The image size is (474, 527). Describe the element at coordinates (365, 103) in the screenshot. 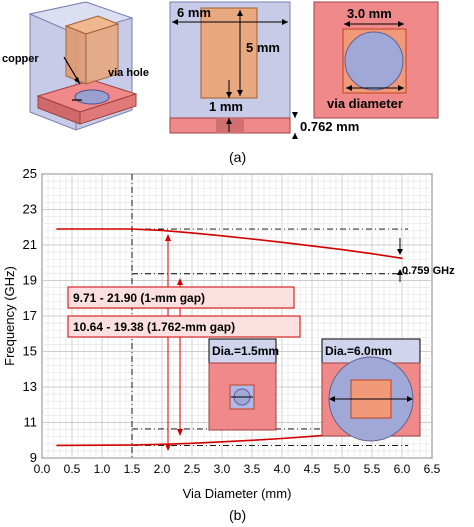

I see `via-diameter-label: via diameter` at that location.